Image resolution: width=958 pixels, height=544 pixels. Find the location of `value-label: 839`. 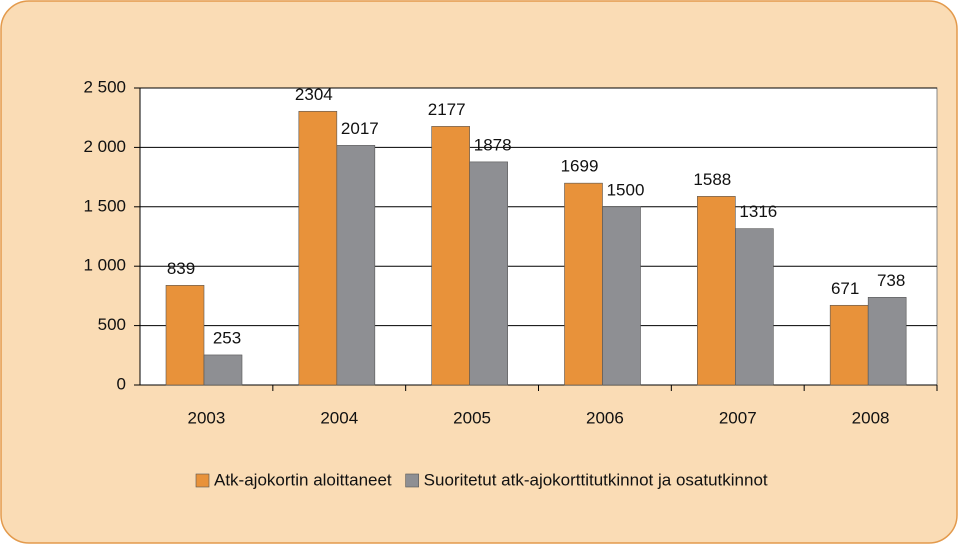

value-label: 839 is located at coordinates (181, 268).